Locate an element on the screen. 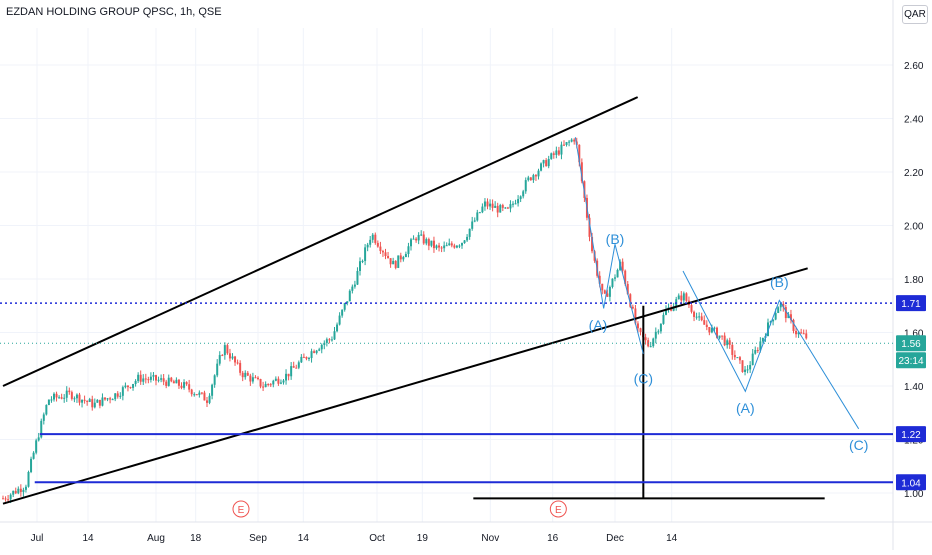 This screenshot has width=932, height=555. time-tick-label: Jul is located at coordinates (37, 538).